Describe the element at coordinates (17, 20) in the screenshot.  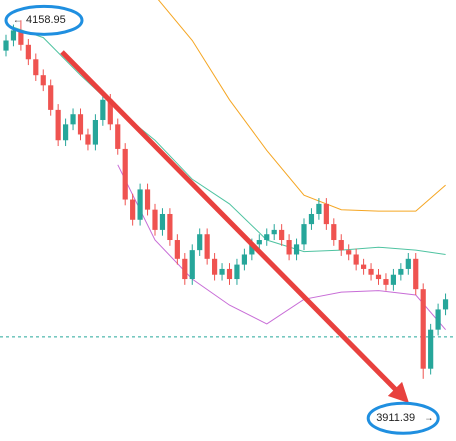
I see `high-arrow: ←` at that location.